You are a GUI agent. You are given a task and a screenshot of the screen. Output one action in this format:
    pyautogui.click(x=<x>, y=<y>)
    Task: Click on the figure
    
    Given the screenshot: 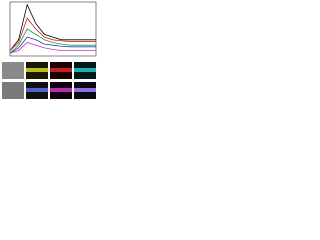 What is the action you would take?
    pyautogui.click(x=49, y=50)
    